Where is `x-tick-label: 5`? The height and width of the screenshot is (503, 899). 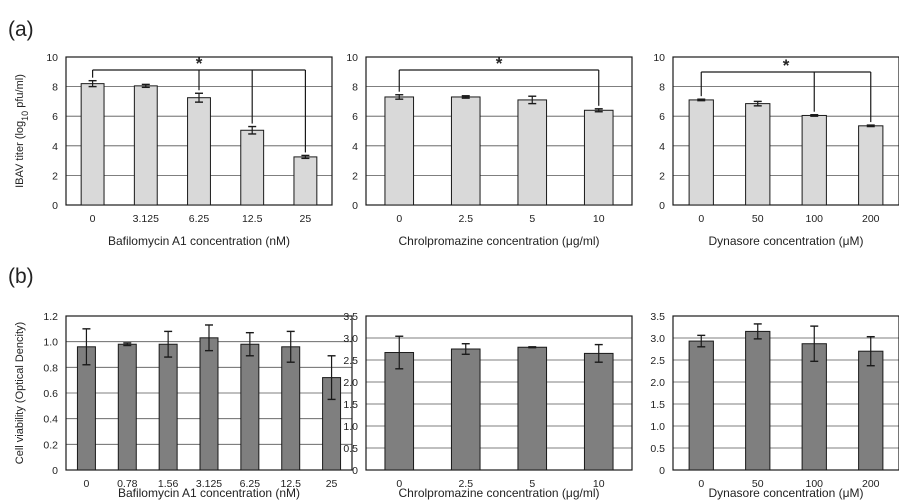
x-tick-label: 5 is located at coordinates (532, 484).